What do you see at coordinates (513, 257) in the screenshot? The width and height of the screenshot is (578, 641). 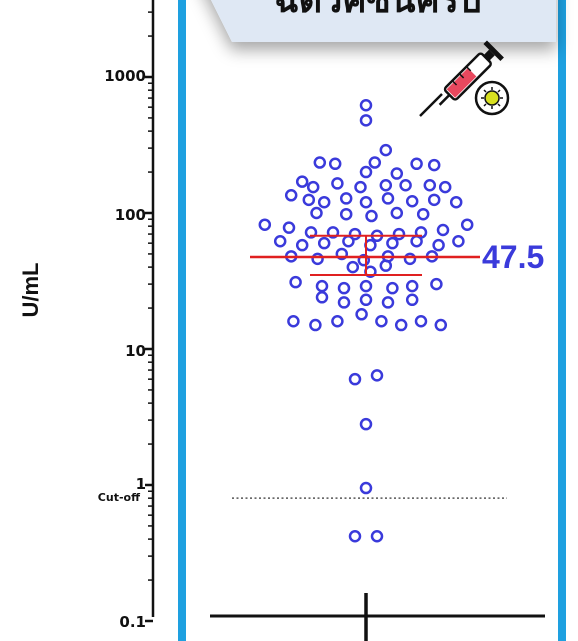 I see `median-label: 47.5` at bounding box center [513, 257].